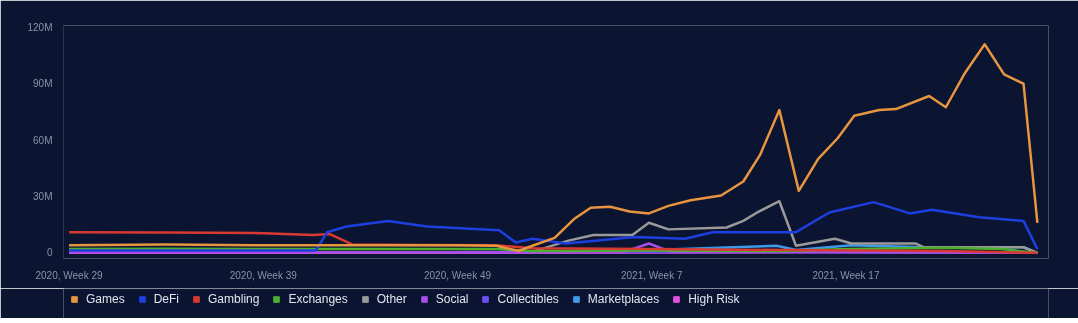 This screenshot has height=323, width=1078. Describe the element at coordinates (391, 299) in the screenshot. I see `legend-label: Other` at that location.